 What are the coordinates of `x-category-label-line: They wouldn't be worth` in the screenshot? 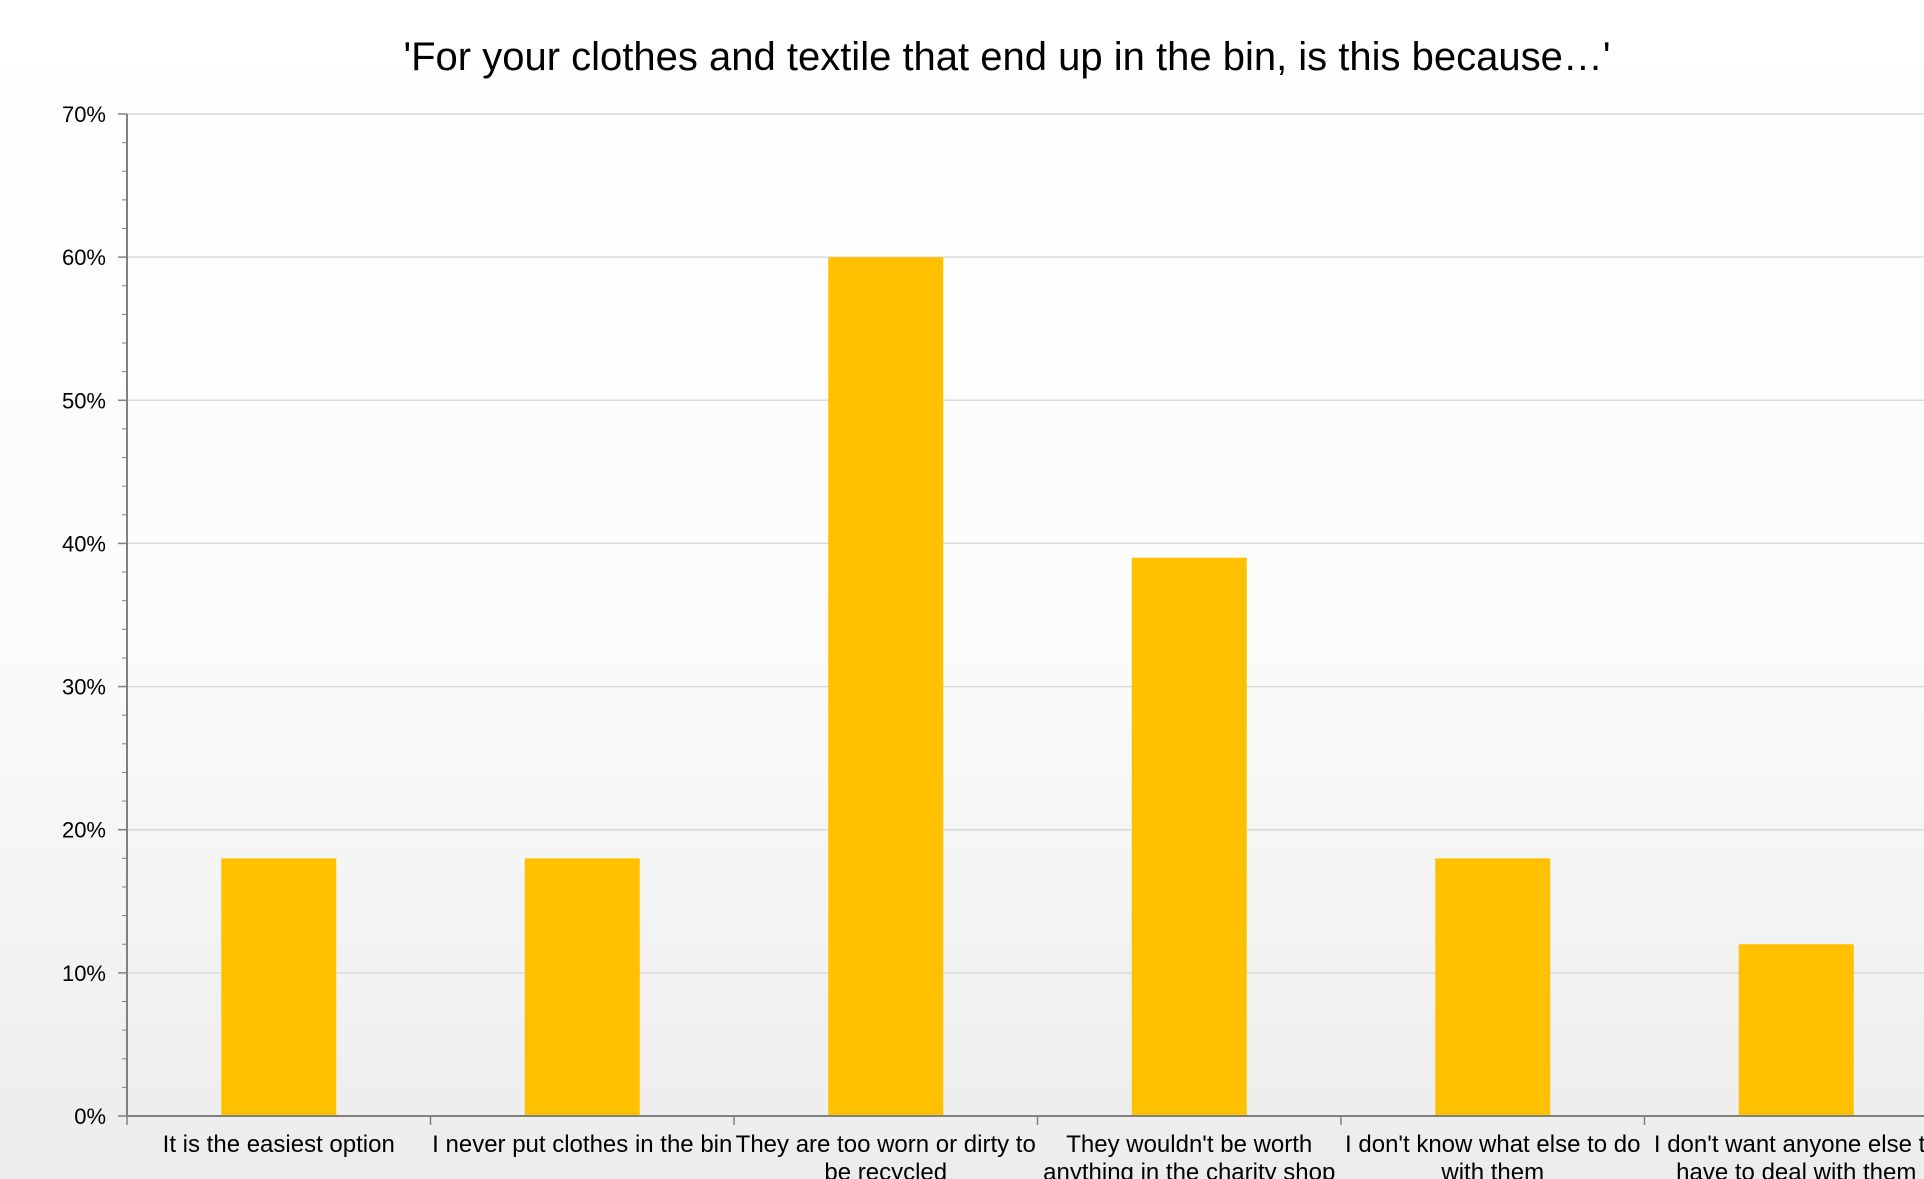 It's located at (1189, 1144).